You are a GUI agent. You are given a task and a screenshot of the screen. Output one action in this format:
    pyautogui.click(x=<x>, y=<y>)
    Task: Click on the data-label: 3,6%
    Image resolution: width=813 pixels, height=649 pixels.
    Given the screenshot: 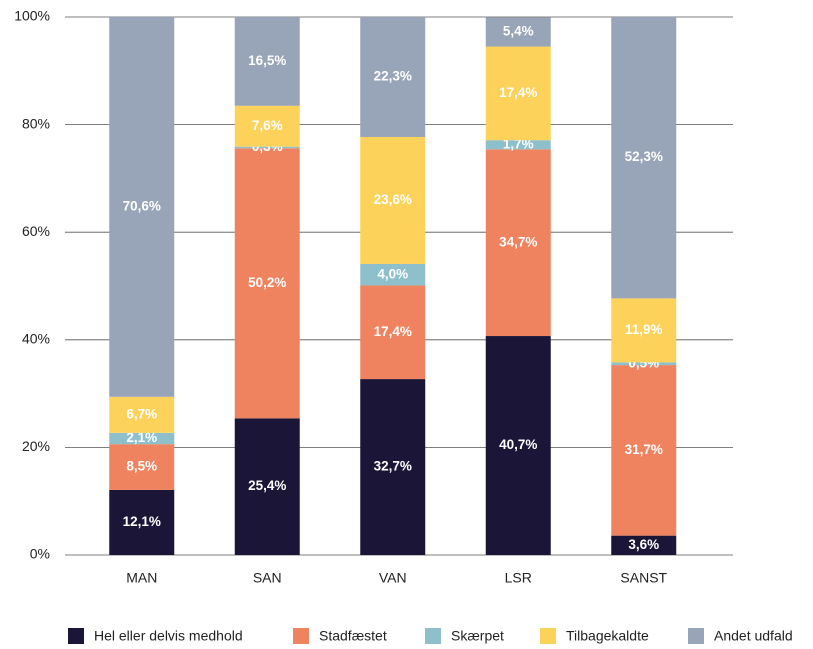 What is the action you would take?
    pyautogui.click(x=643, y=544)
    